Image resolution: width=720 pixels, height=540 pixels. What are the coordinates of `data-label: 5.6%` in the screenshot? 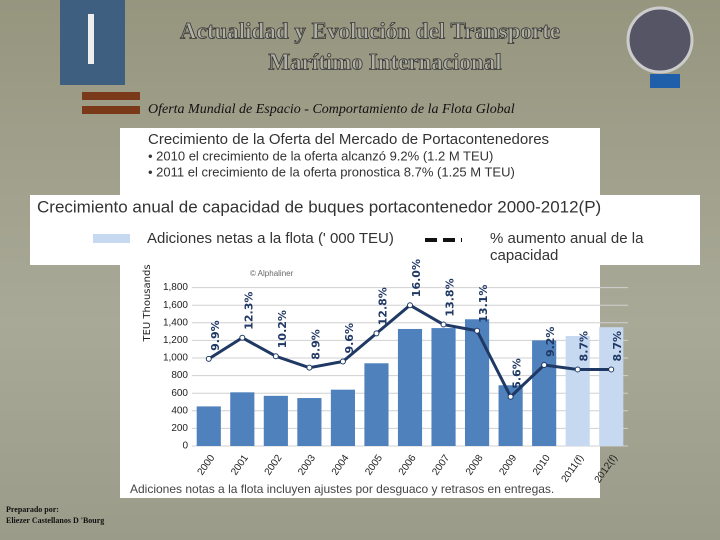 It's located at (517, 373).